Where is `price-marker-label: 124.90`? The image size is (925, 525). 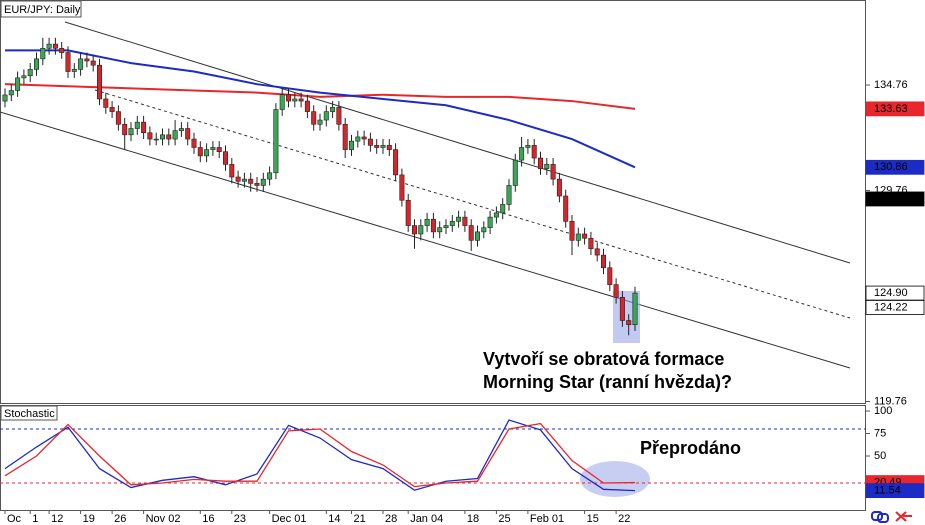
price-marker-label: 124.90 is located at coordinates (891, 293).